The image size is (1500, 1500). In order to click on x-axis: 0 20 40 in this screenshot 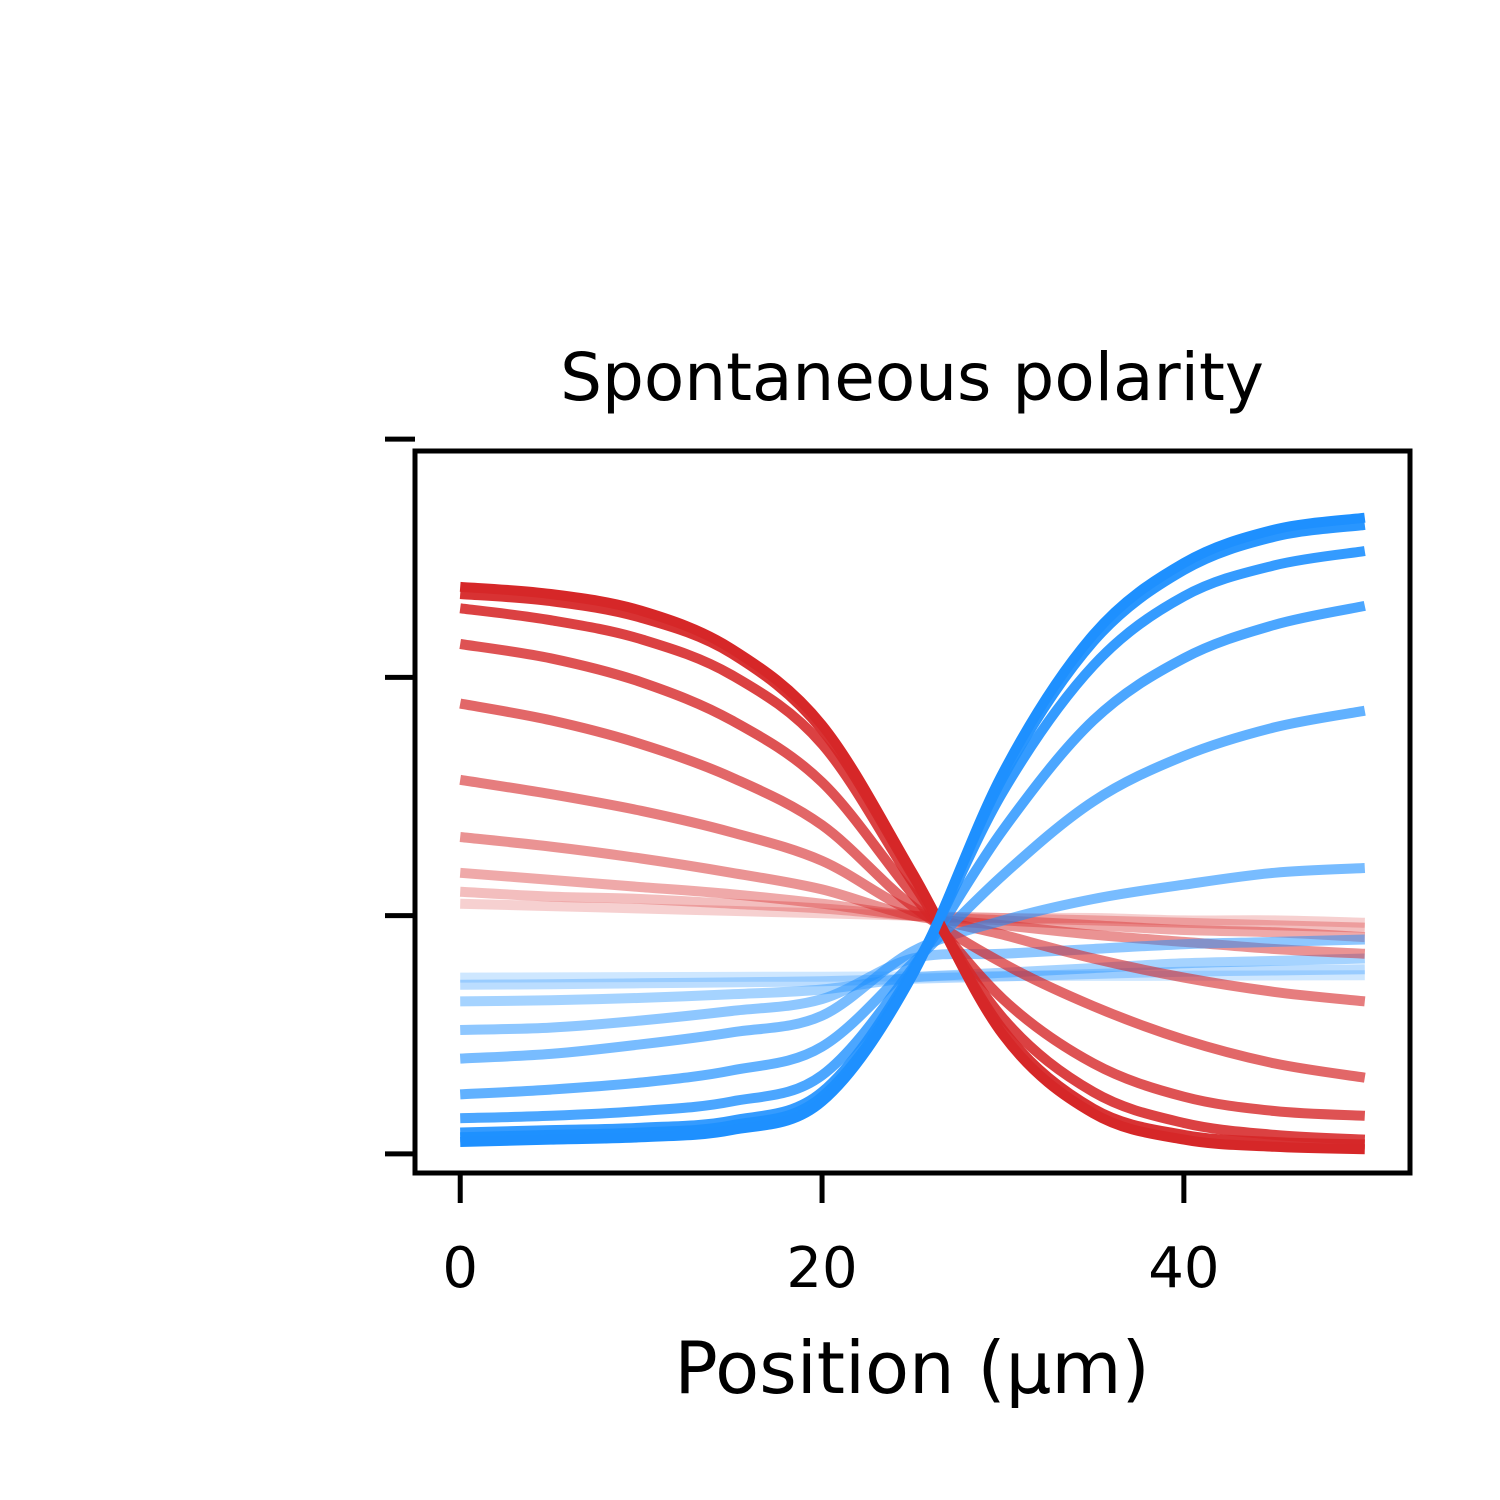, I will do `click(830, 1237)`.